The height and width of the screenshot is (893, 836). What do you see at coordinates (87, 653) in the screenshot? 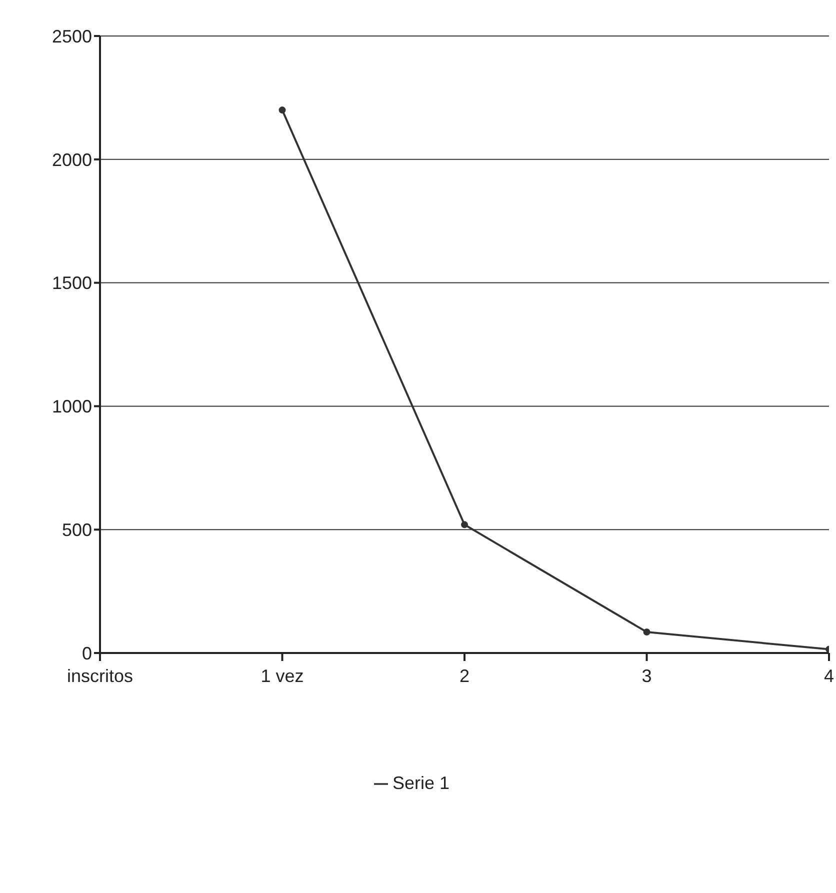
I see `y-tick-label: 0` at bounding box center [87, 653].